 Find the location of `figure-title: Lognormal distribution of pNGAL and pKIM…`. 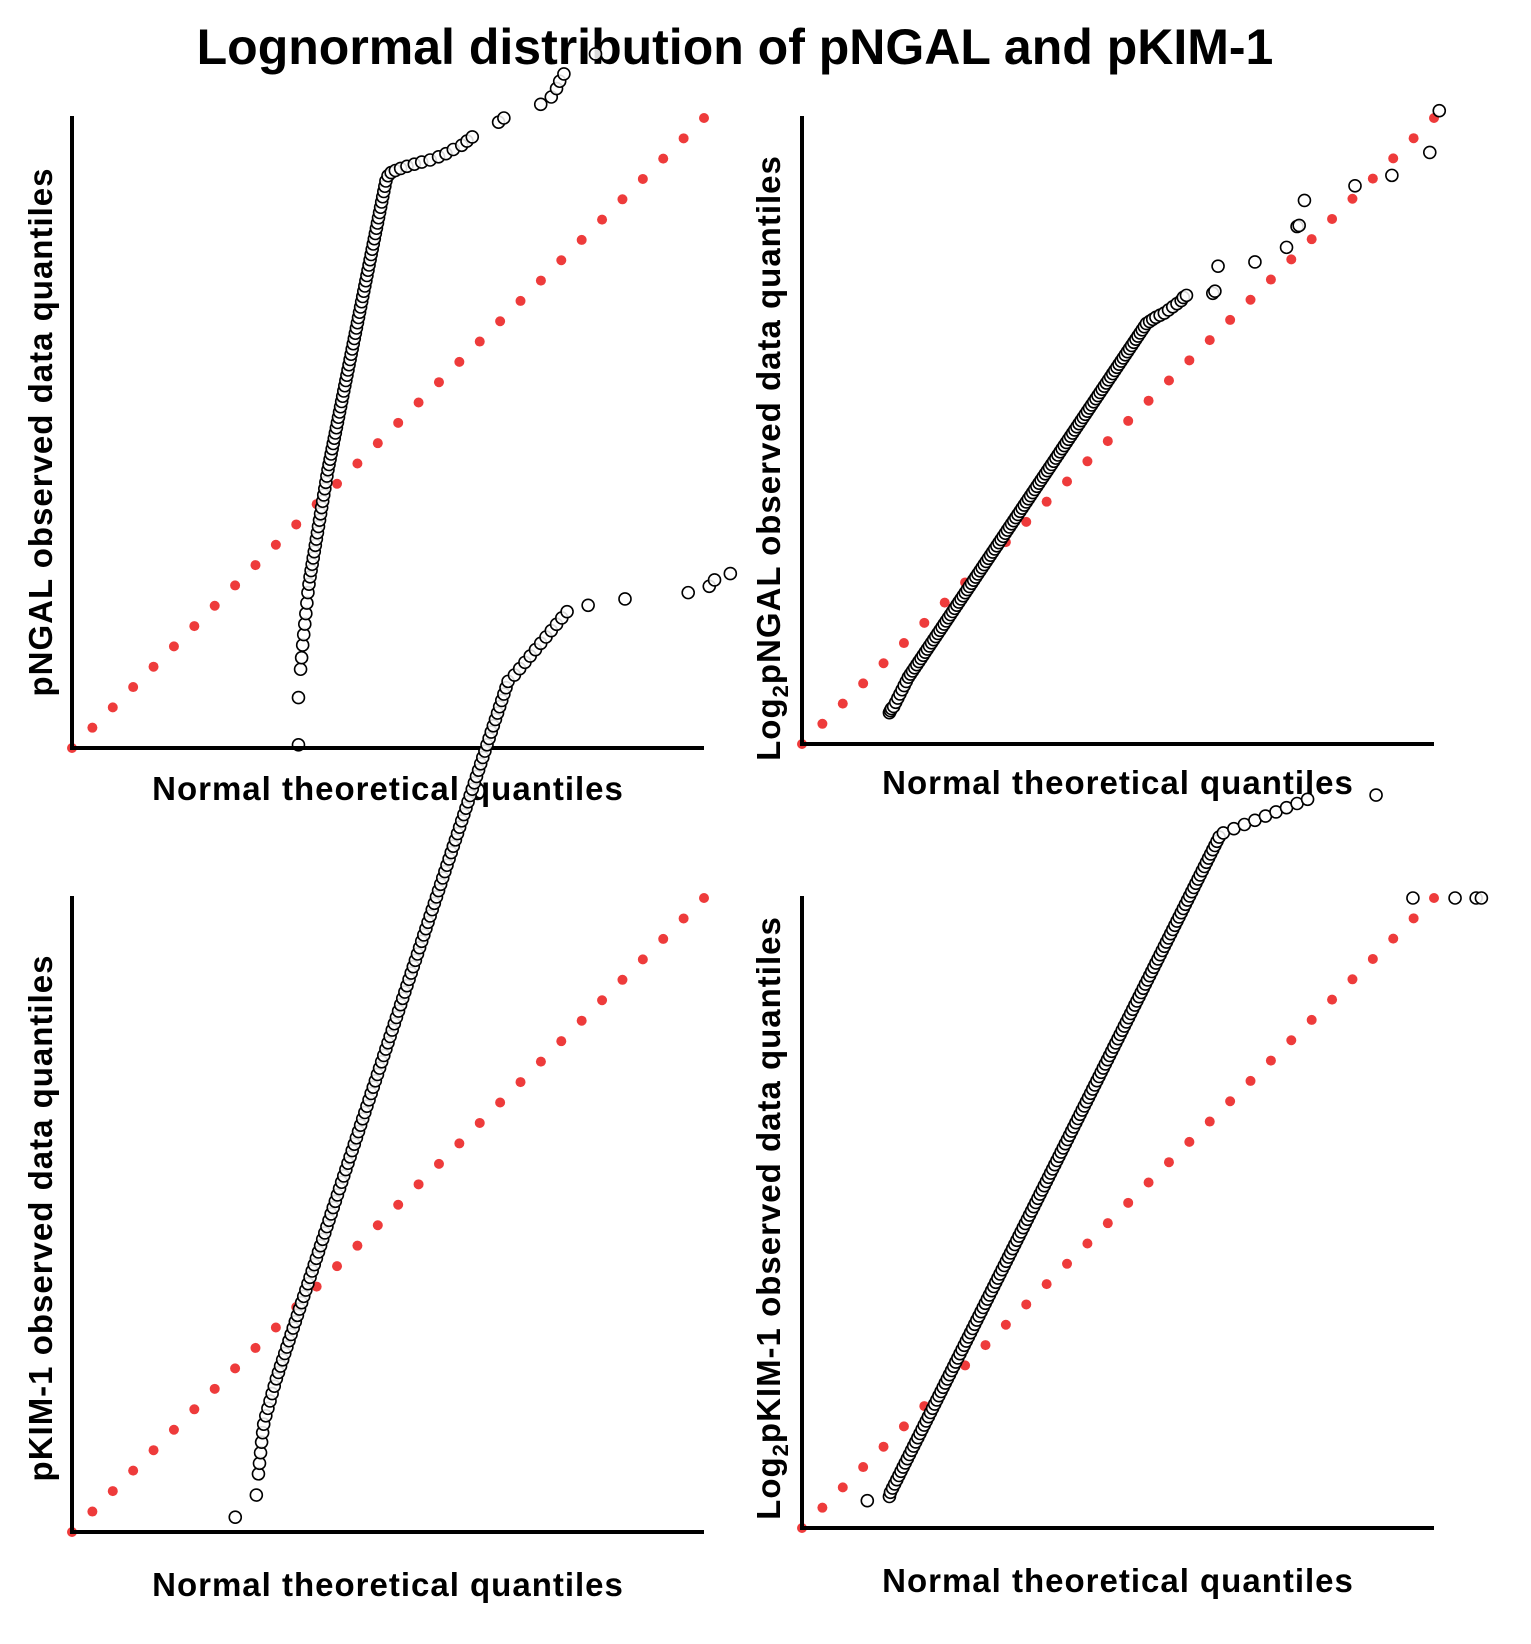

figure-title: Lognormal distribution of pNGAL and pKIM… is located at coordinates (735, 47).